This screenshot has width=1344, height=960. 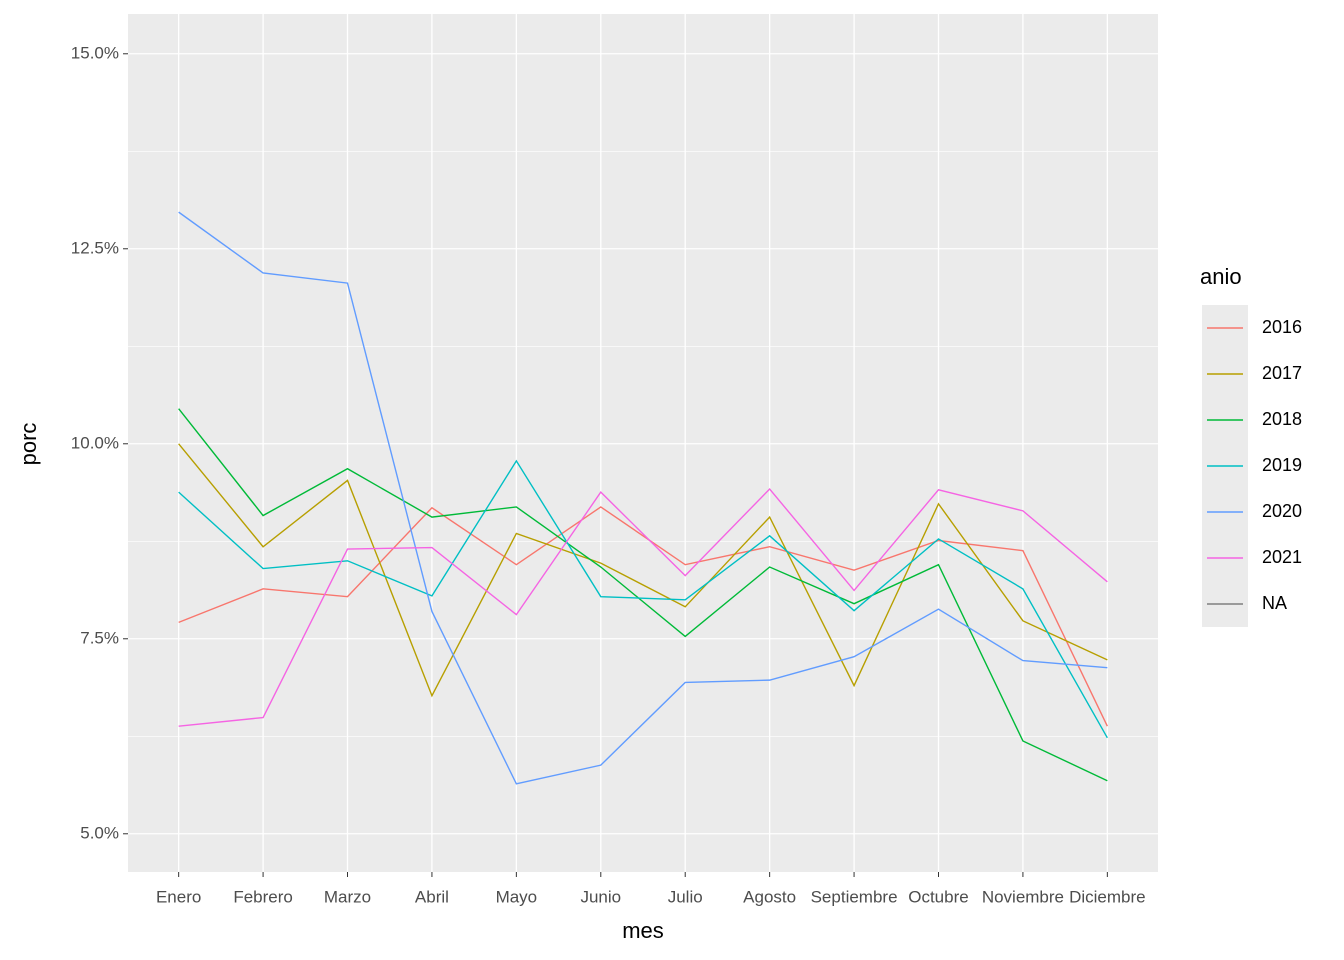 What do you see at coordinates (1282, 465) in the screenshot?
I see `legend-label: 2019` at bounding box center [1282, 465].